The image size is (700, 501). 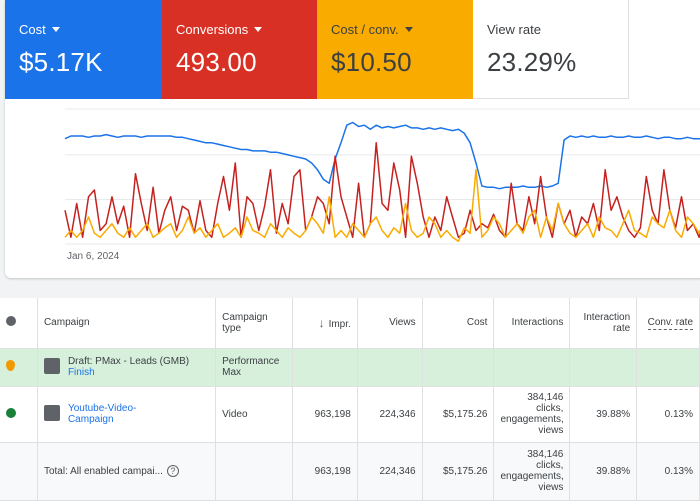 I want to click on cost-column-header: Cost, so click(x=458, y=323).